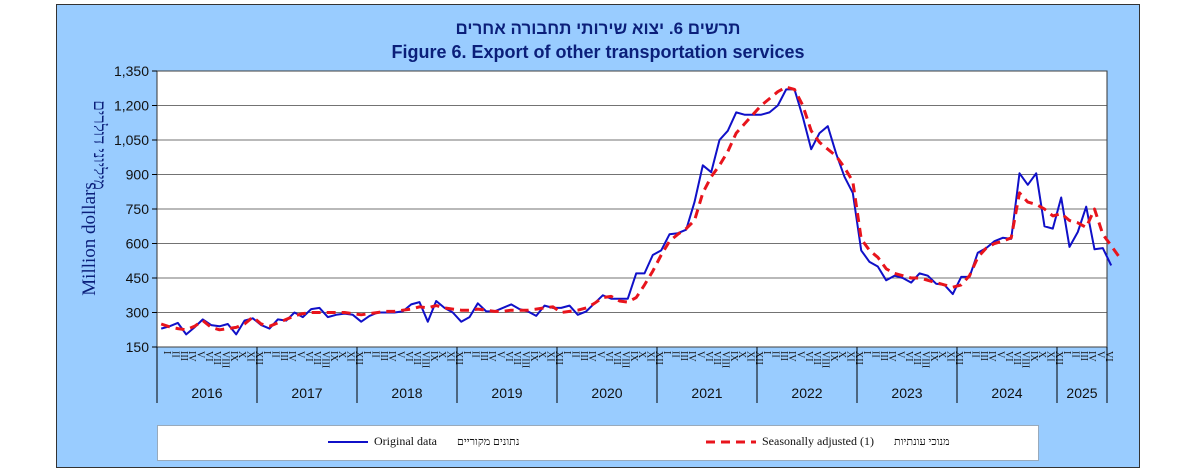  What do you see at coordinates (138, 347) in the screenshot?
I see `y-tick-label: 150` at bounding box center [138, 347].